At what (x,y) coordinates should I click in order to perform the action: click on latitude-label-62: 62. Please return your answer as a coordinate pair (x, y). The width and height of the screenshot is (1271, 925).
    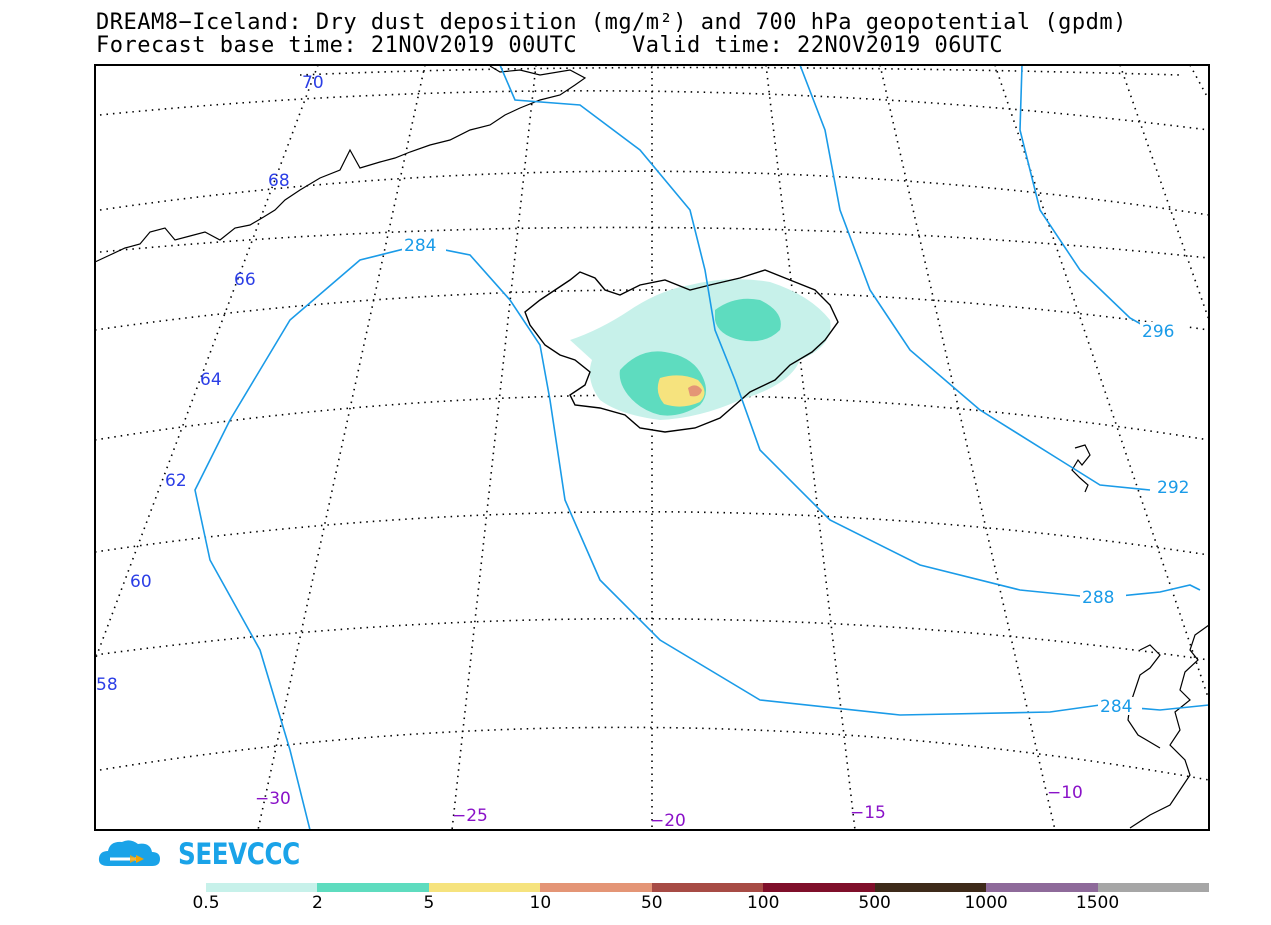
    Looking at the image, I should click on (176, 481).